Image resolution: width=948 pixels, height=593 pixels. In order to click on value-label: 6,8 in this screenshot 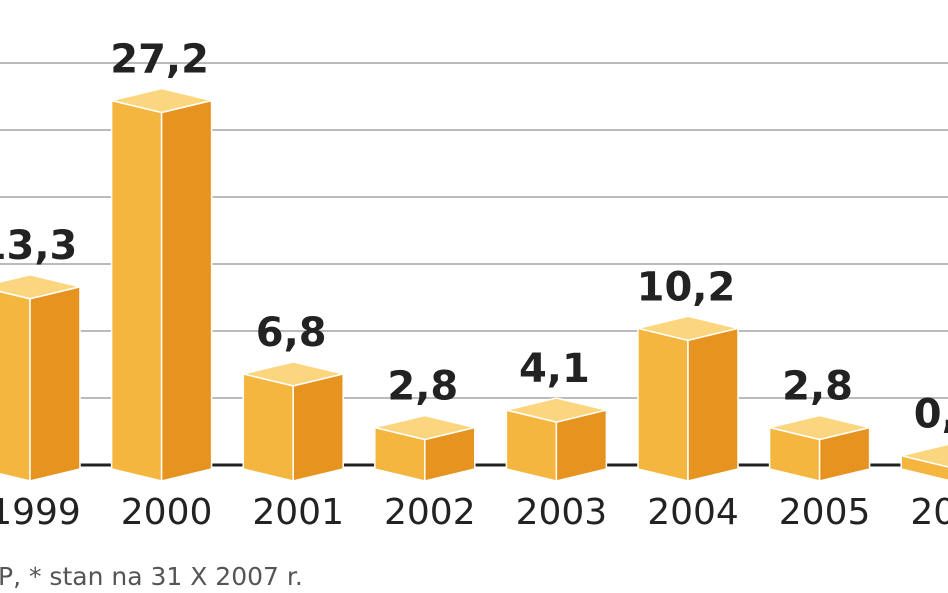, I will do `click(291, 333)`.